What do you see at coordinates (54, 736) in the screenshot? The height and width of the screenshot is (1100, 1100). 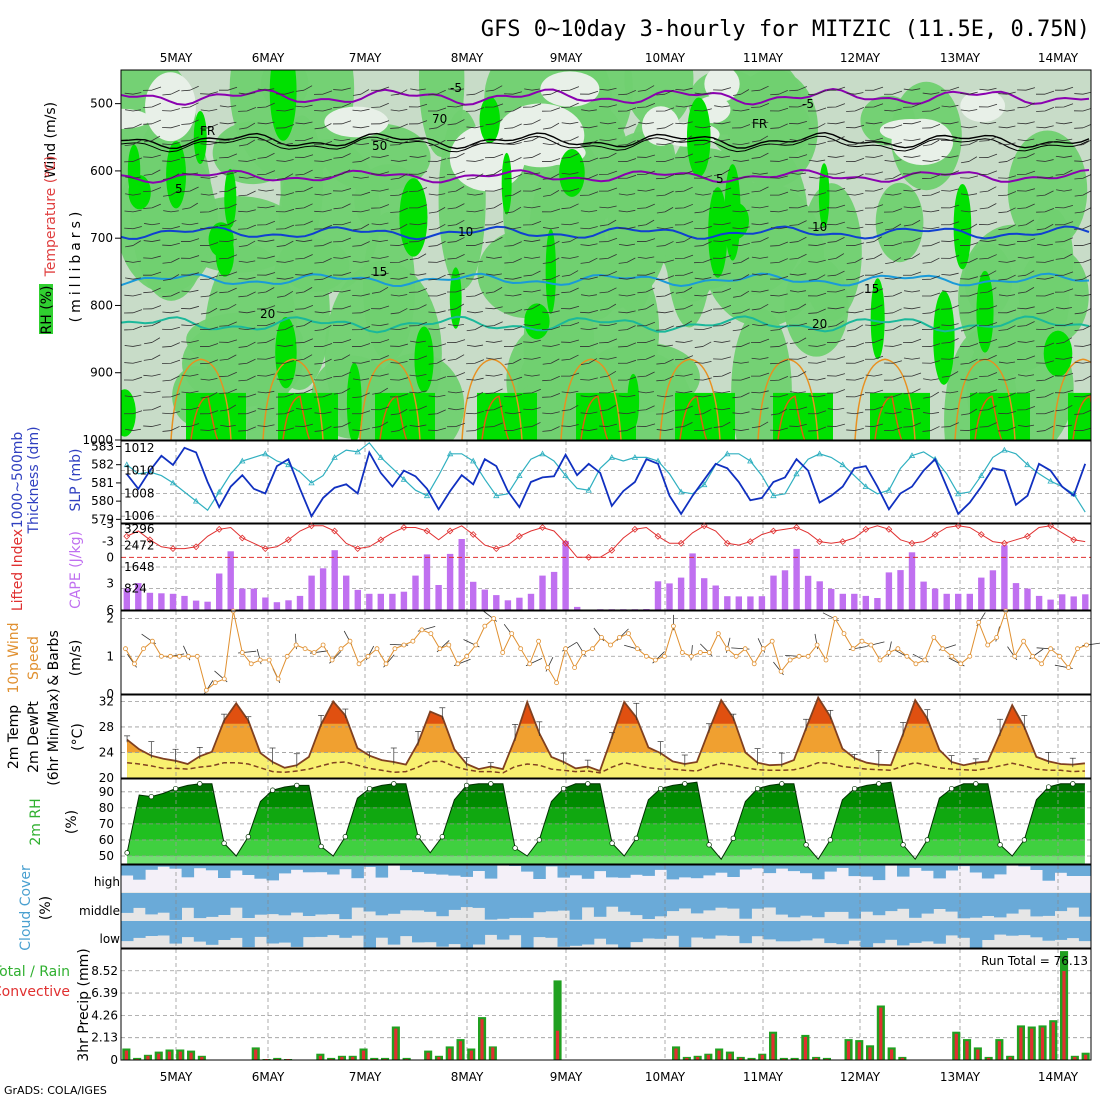 I see `minmax-label: (6hr Min/Max)` at bounding box center [54, 736].